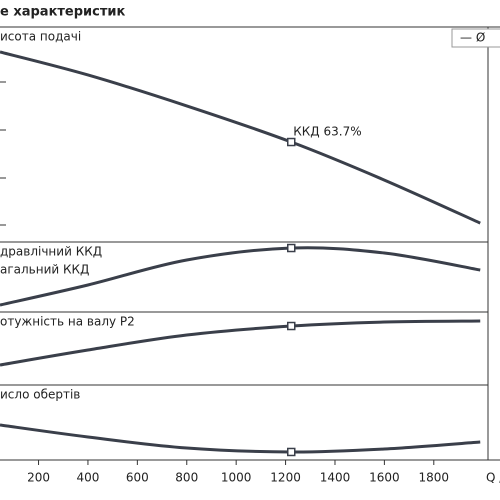  Describe the element at coordinates (40, 37) in the screenshot. I see `panel-label: исота подачі` at that location.